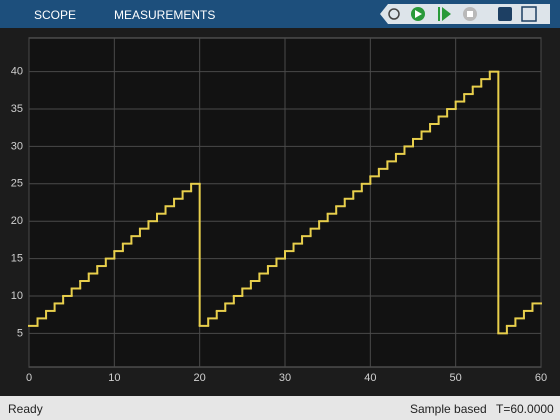  I want to click on y-tick-label: 25, so click(17, 184).